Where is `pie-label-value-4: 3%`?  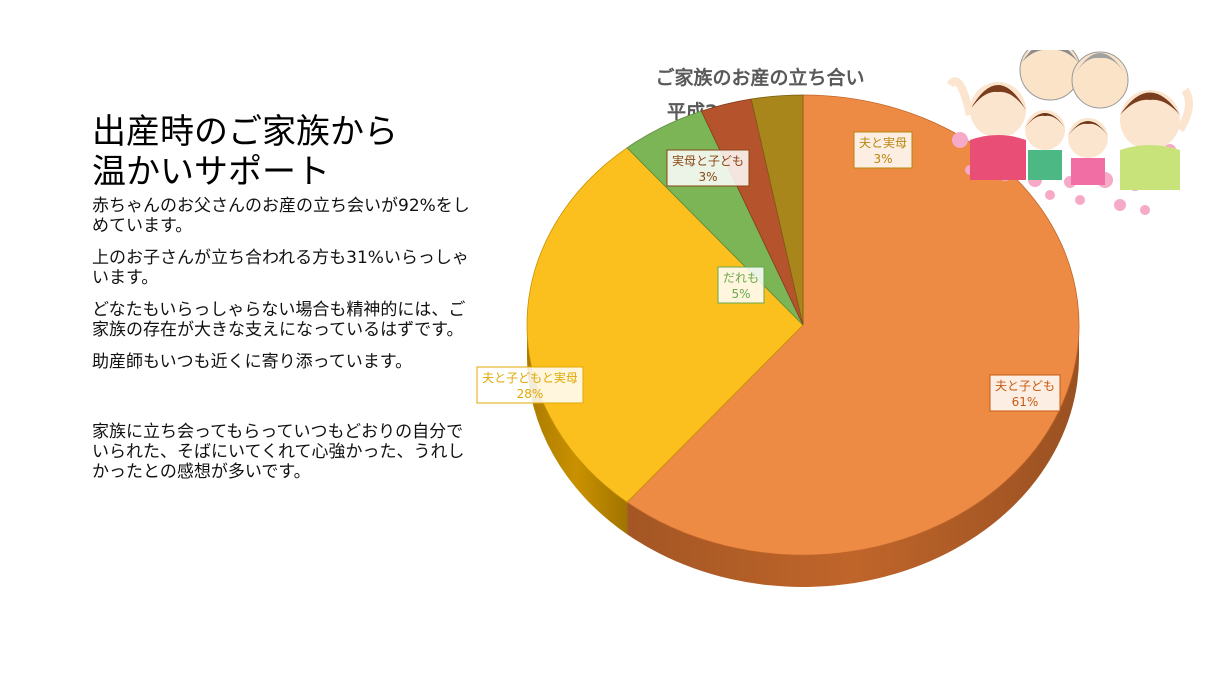
pie-label-value-4: 3% is located at coordinates (882, 159).